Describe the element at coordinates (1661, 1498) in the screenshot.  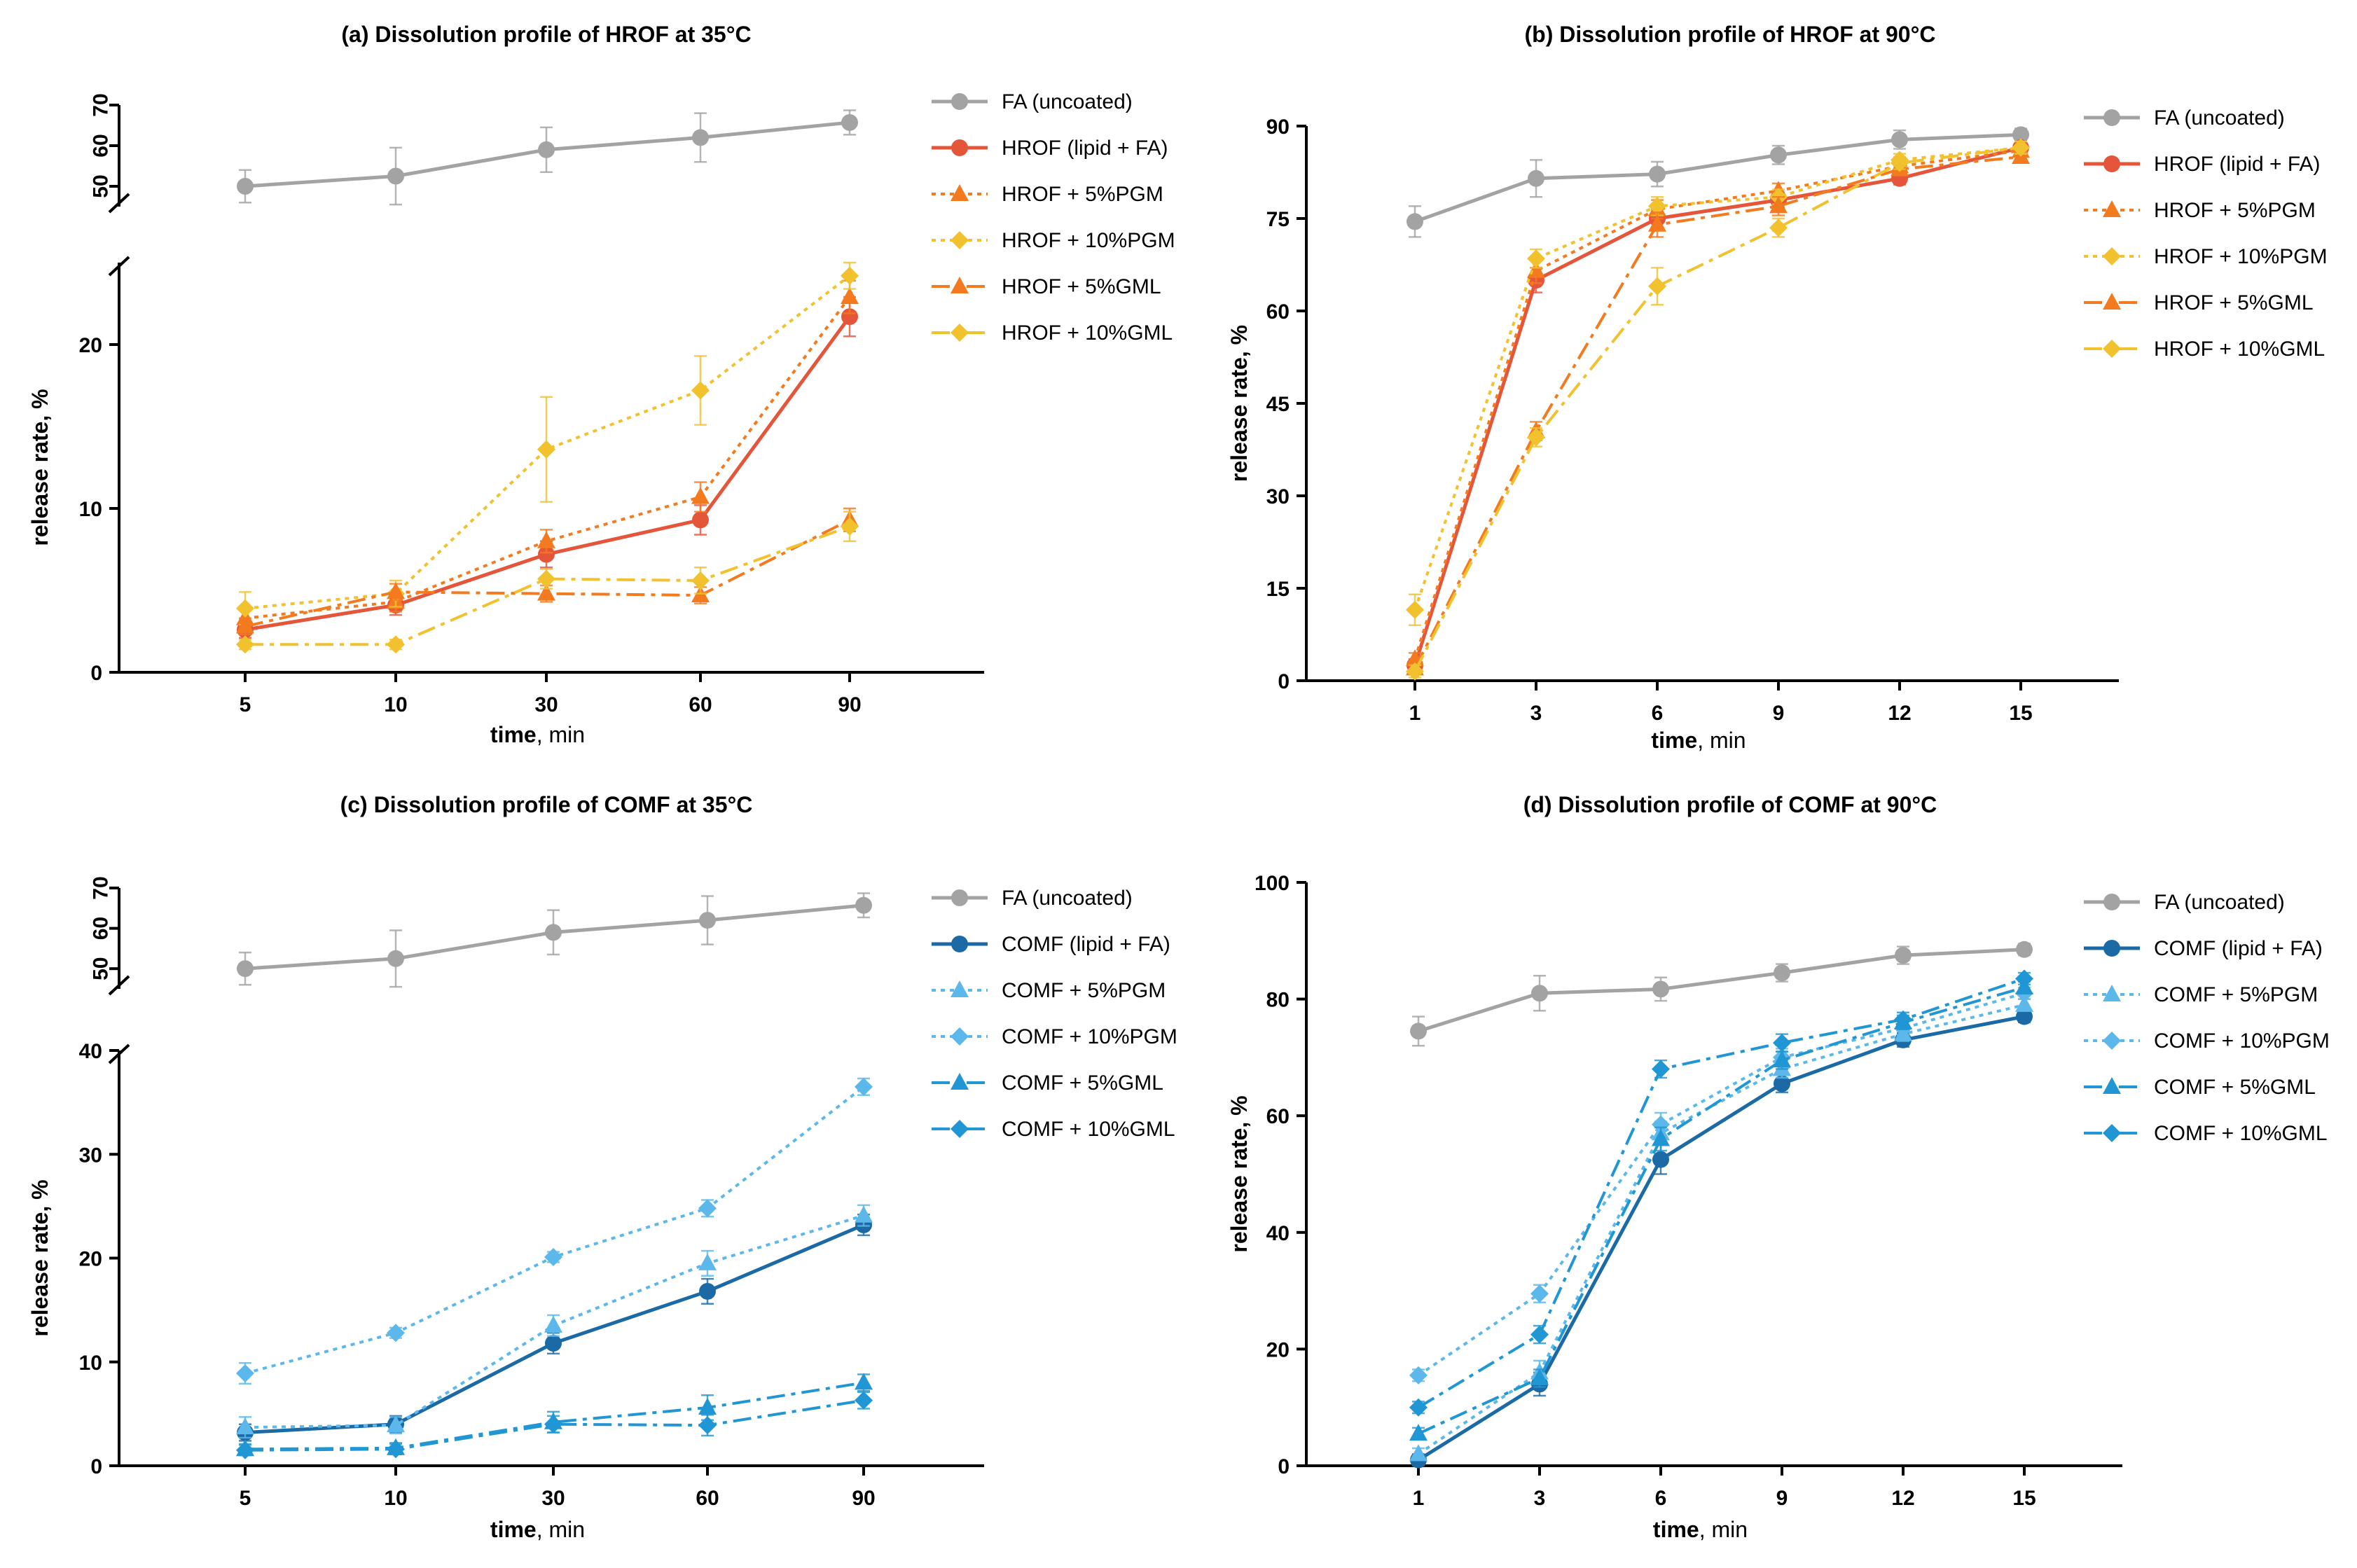
I see `x-tick-label: 6` at that location.